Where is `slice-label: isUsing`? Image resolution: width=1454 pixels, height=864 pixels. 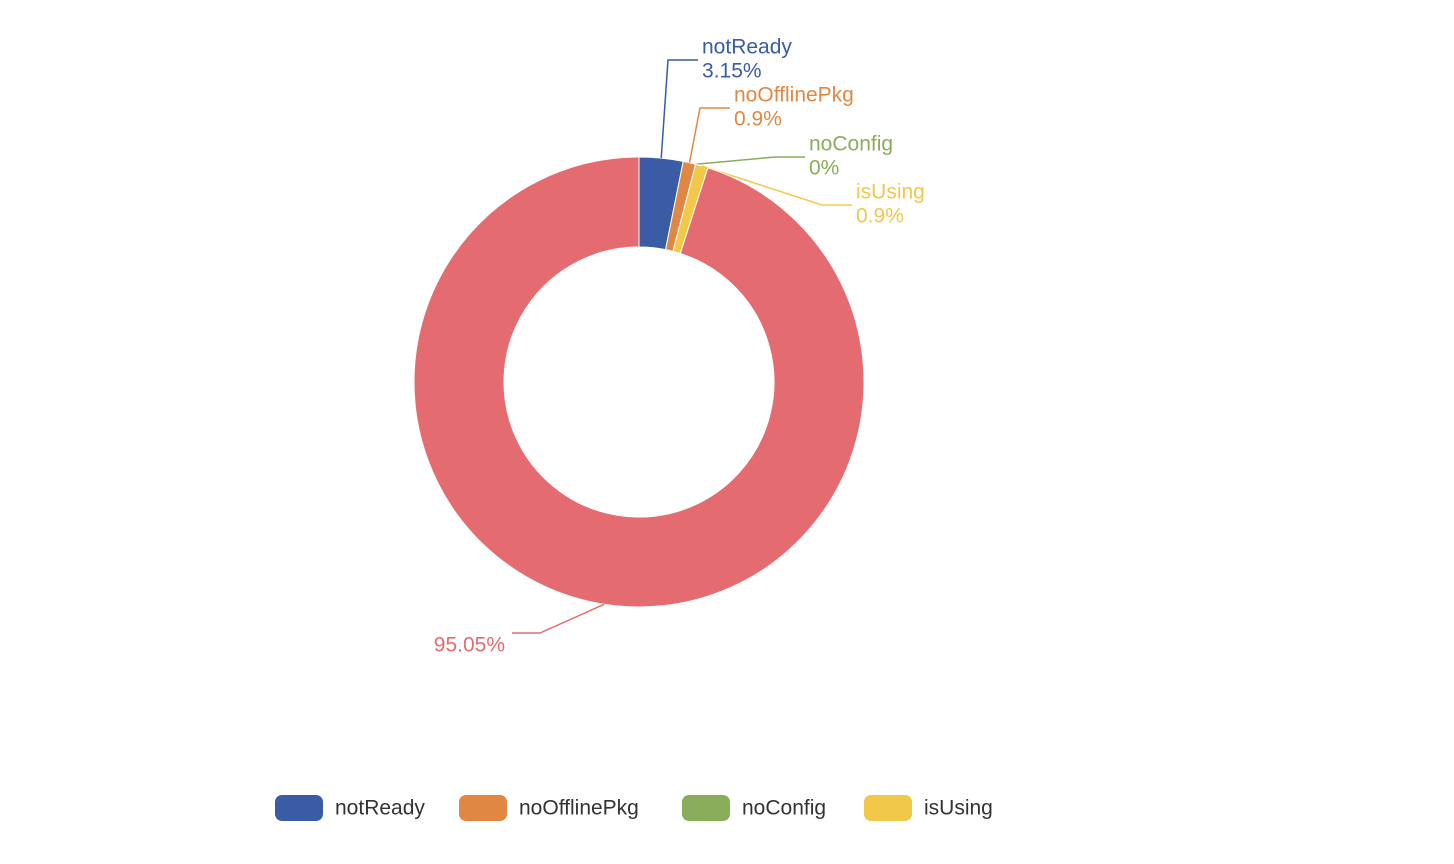
slice-label: isUsing is located at coordinates (890, 192).